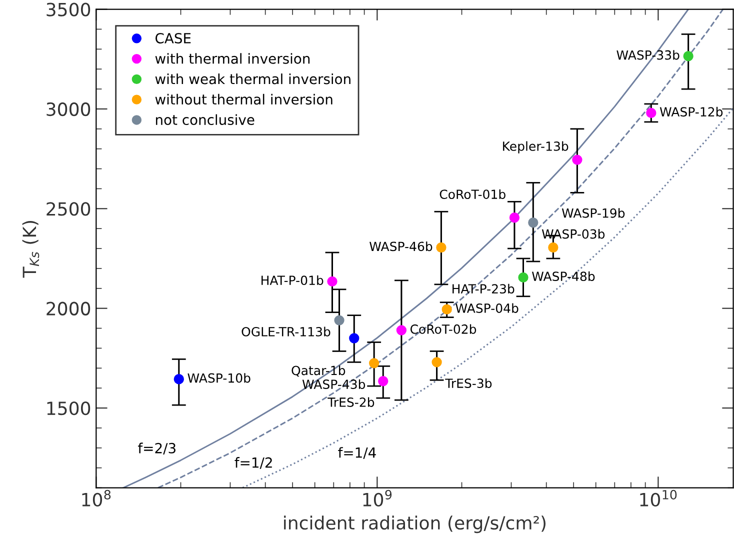  What do you see at coordinates (593, 213) in the screenshot?
I see `annotation: WASP-19b` at bounding box center [593, 213].